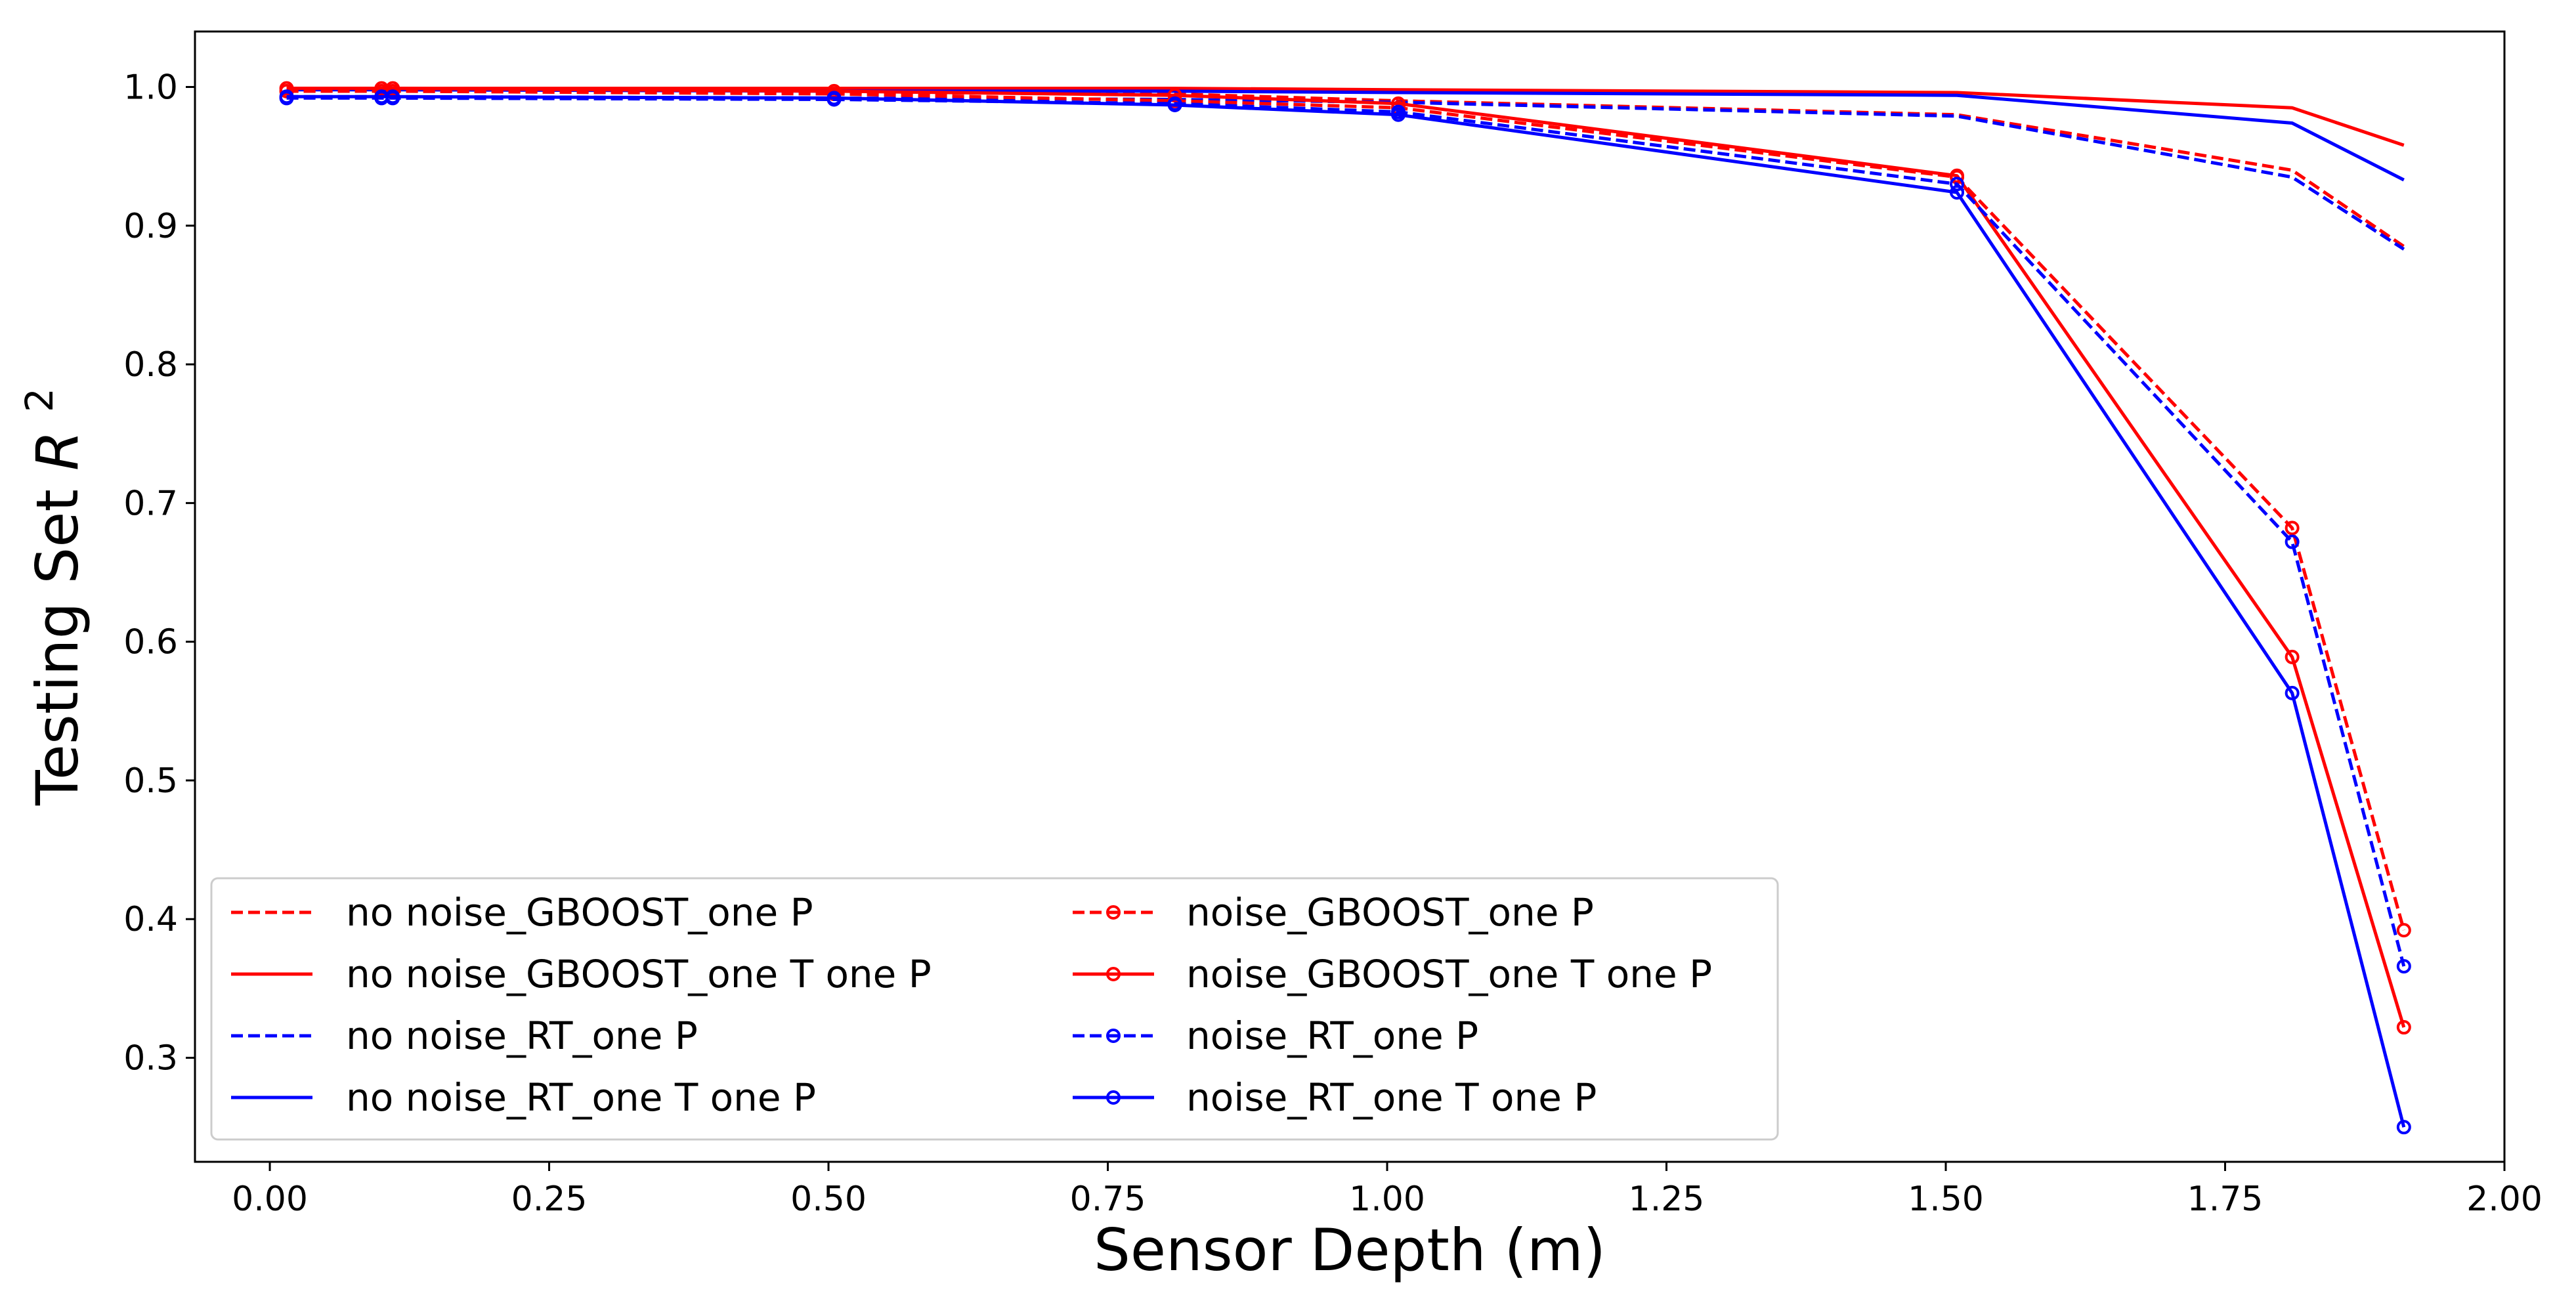  What do you see at coordinates (150, 1058) in the screenshot?
I see `y-tick-label: 0.3` at bounding box center [150, 1058].